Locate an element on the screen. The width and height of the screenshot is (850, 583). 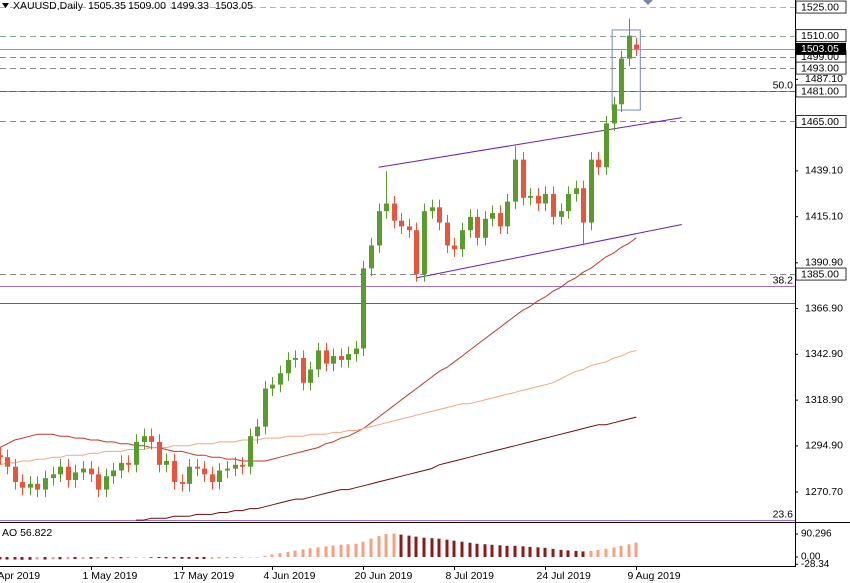
x-tick-label: 24 Jul 2019 is located at coordinates (564, 576).